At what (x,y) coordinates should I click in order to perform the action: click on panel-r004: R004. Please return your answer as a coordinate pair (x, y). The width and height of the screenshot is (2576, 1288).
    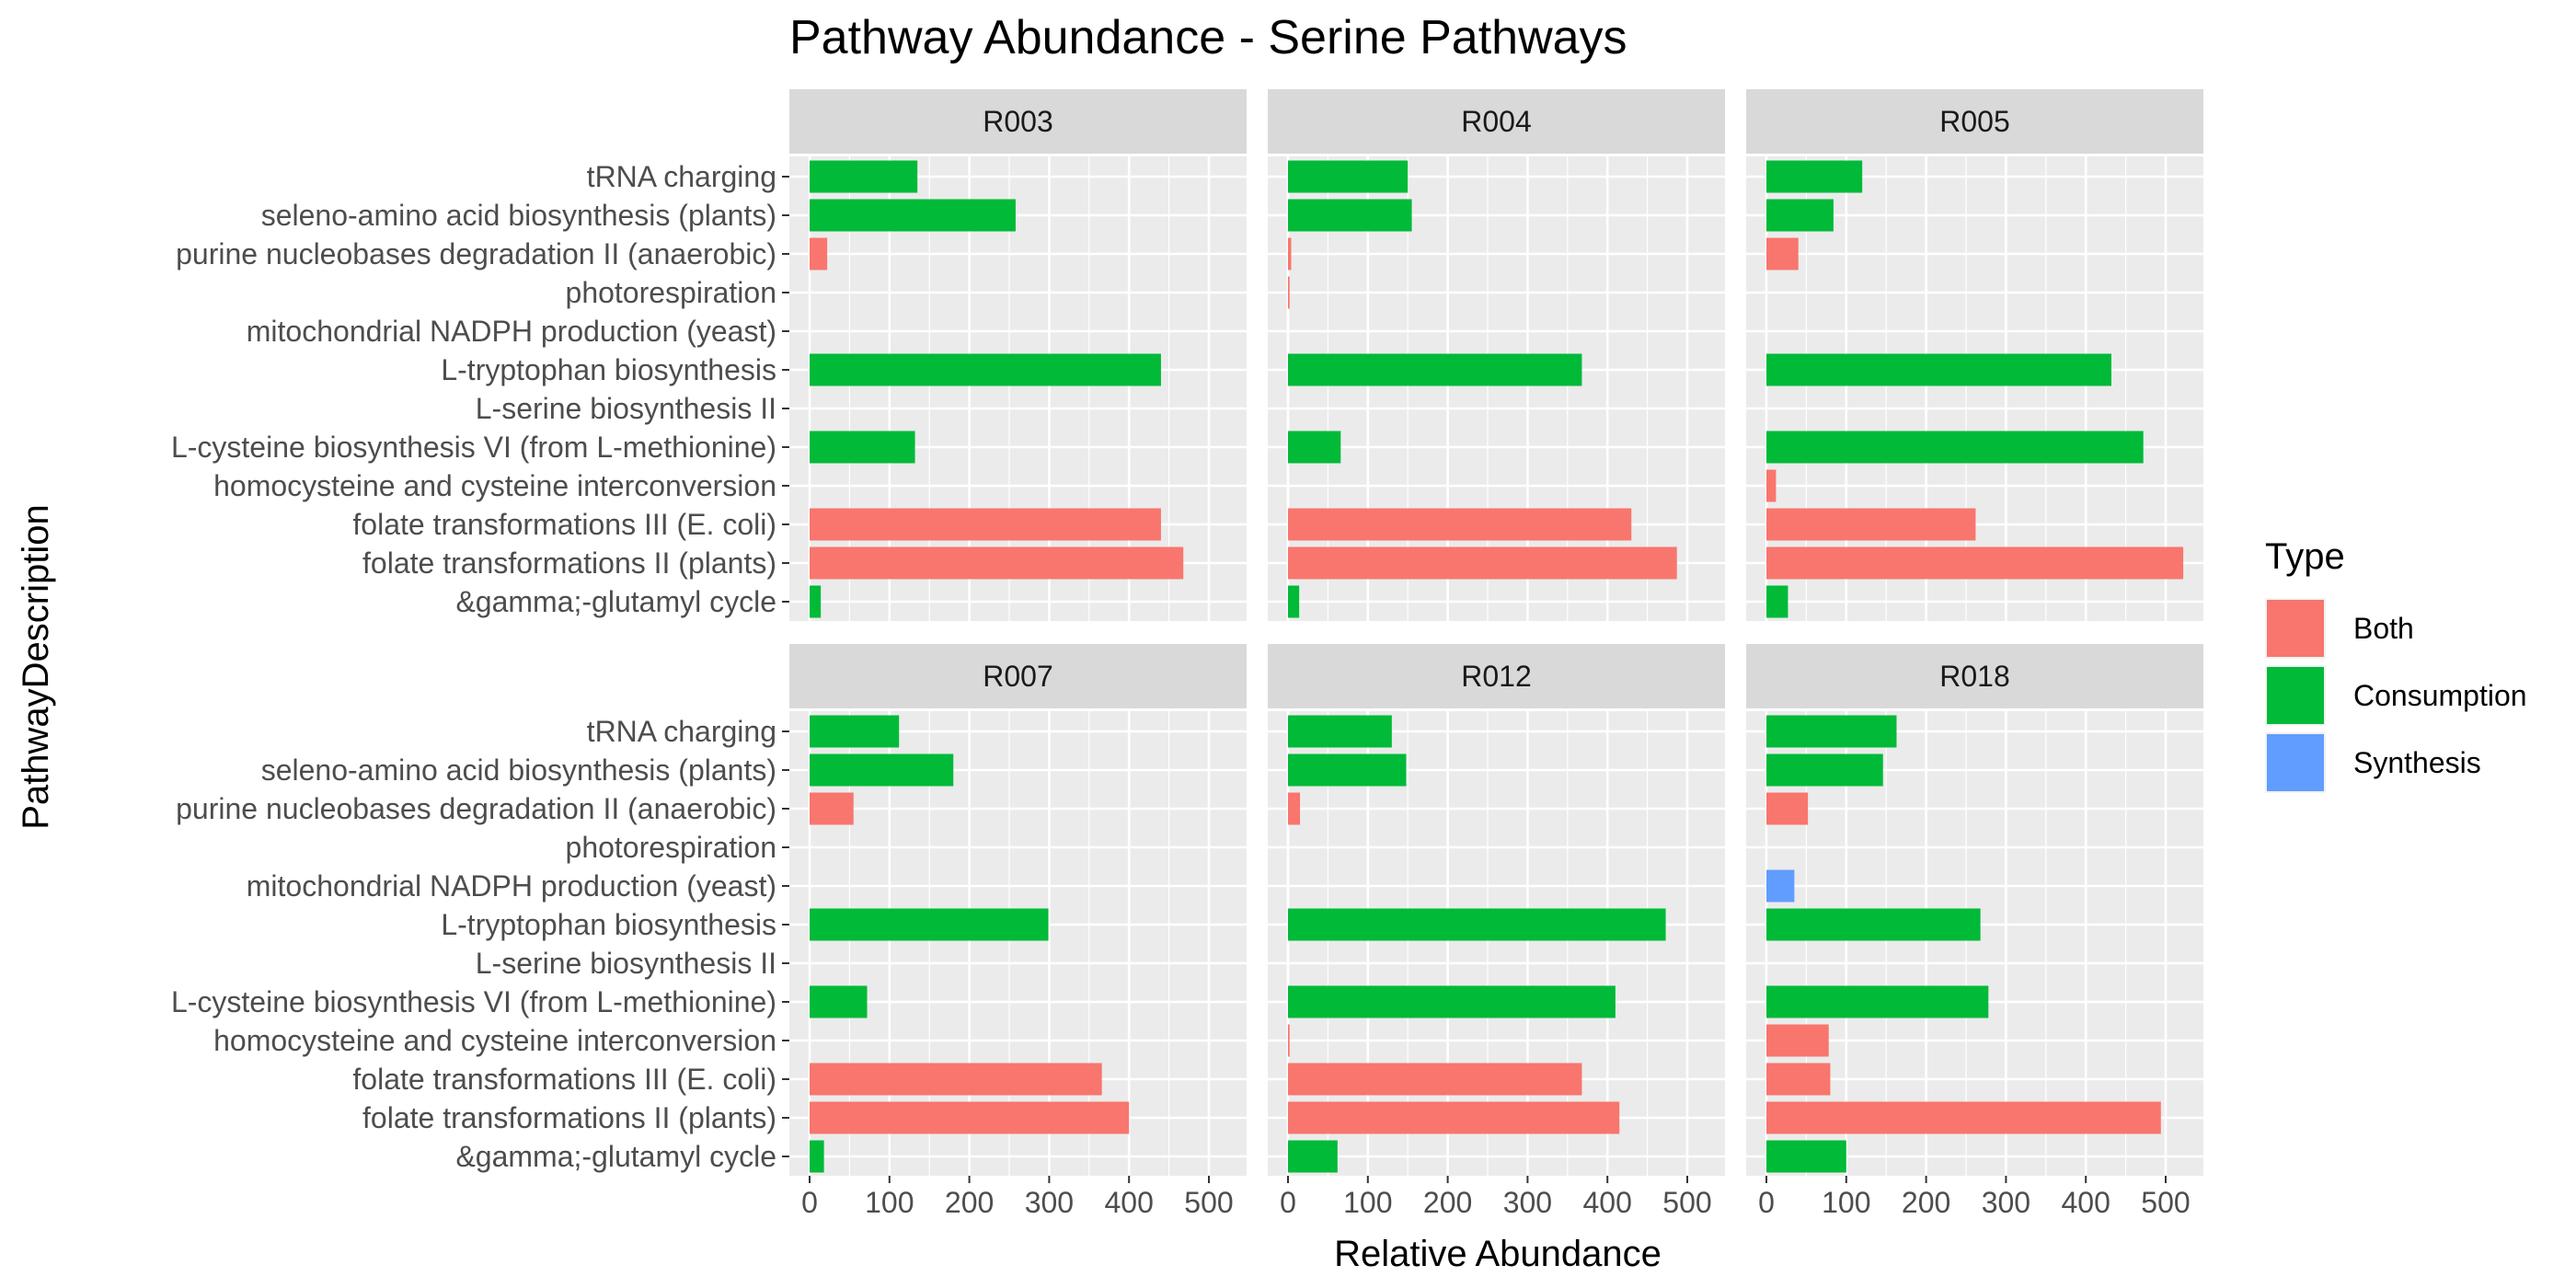
    Looking at the image, I should click on (1496, 355).